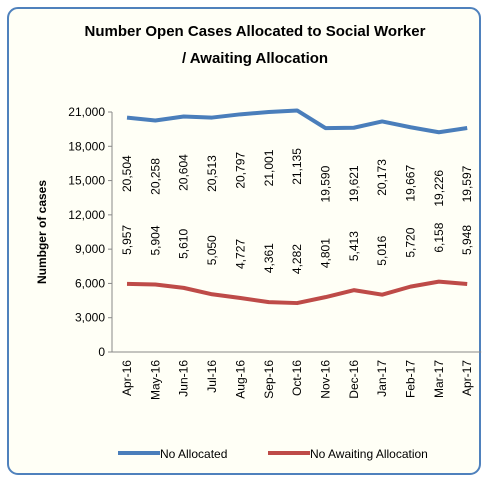 The width and height of the screenshot is (488, 484). Describe the element at coordinates (42, 232) in the screenshot. I see `y-axis-label: Numbger of cases` at that location.